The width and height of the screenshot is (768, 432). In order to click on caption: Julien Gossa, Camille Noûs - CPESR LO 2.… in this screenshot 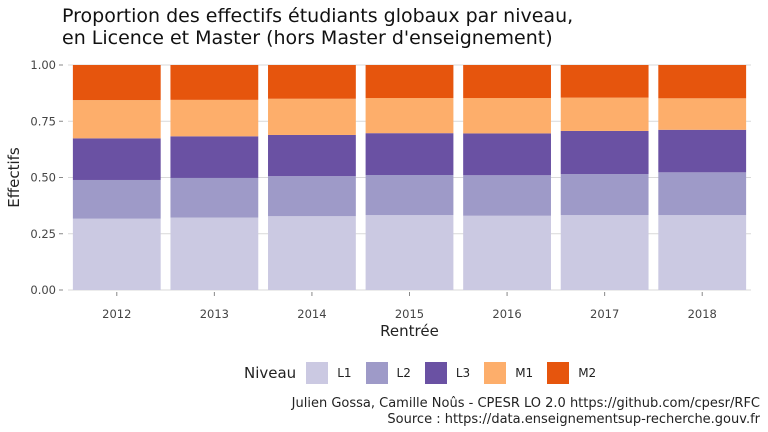, I will do `click(526, 412)`.